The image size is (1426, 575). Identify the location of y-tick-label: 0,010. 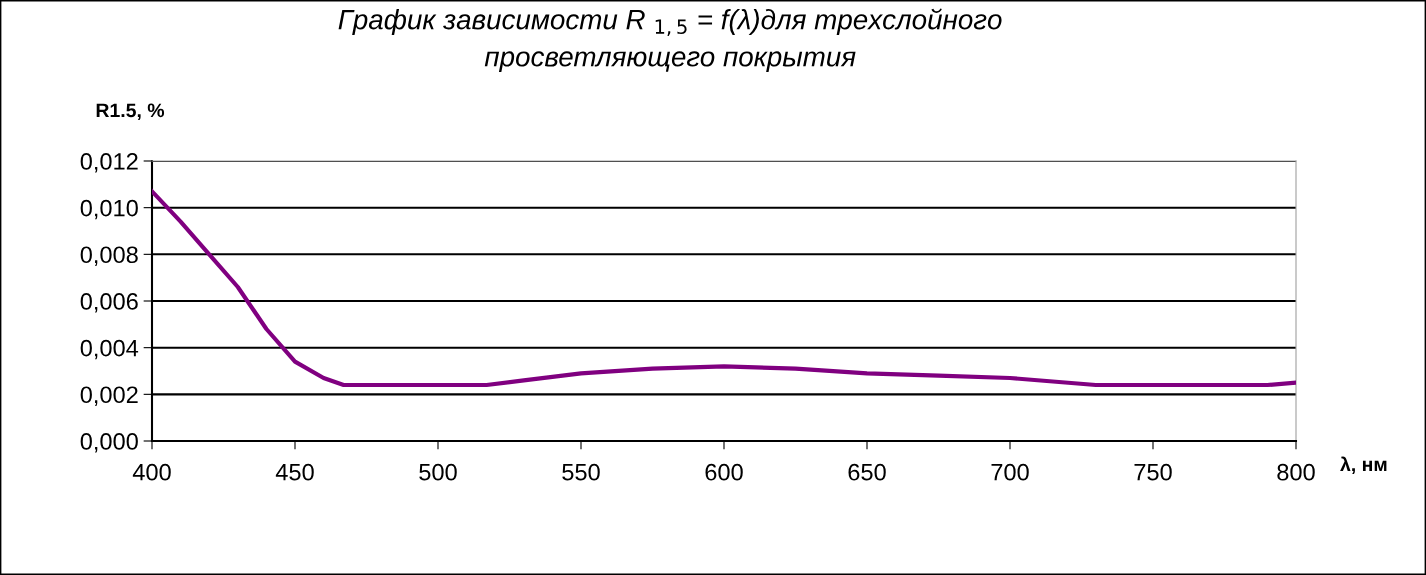
(109, 209).